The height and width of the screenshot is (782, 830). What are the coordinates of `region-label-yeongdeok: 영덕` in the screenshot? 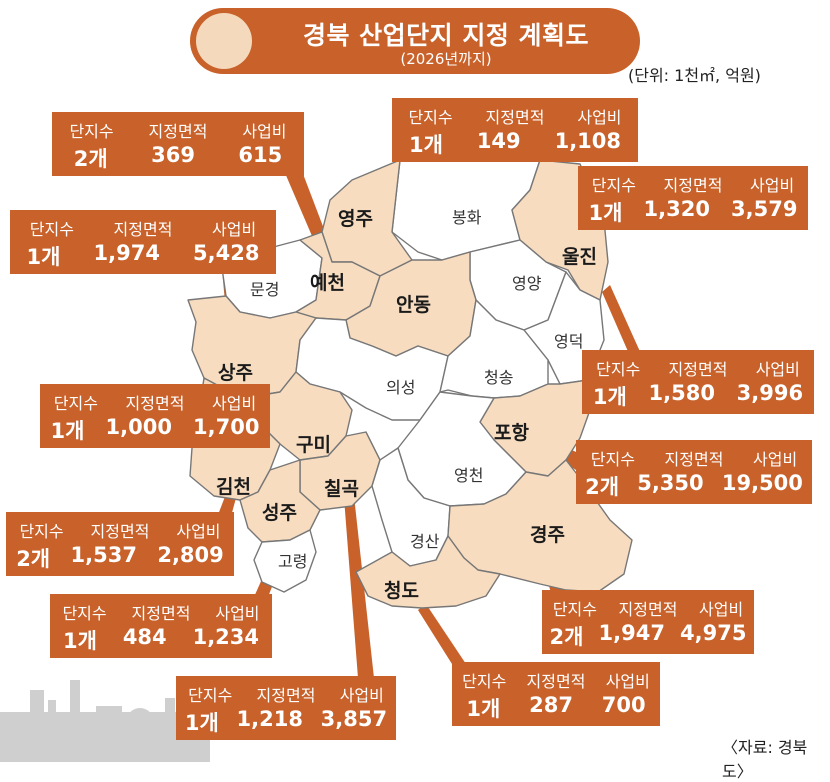 It's located at (569, 341).